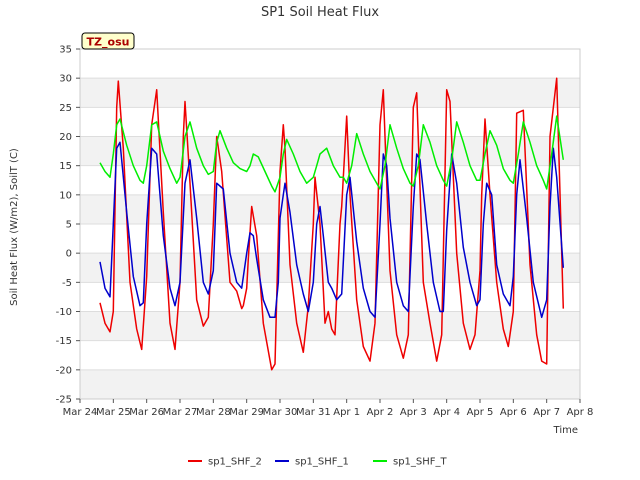 This screenshot has width=640, height=480. I want to click on x-tick-label: Apr 1, so click(346, 412).